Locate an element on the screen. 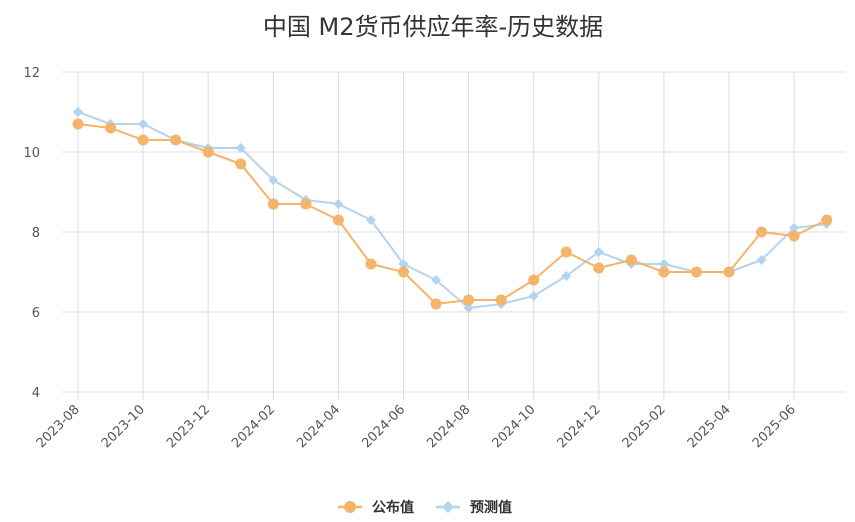 This screenshot has width=855, height=522. chart-title: 中国 M2货币供应年率-历史数据 is located at coordinates (433, 27).